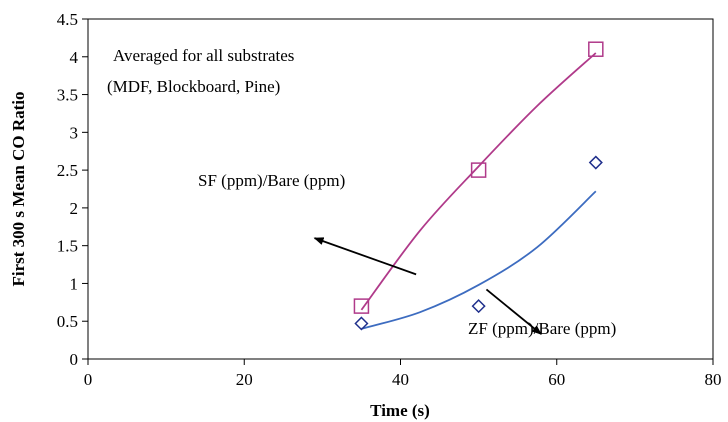  What do you see at coordinates (400, 410) in the screenshot?
I see `x-axis-title: Time (s)` at bounding box center [400, 410].